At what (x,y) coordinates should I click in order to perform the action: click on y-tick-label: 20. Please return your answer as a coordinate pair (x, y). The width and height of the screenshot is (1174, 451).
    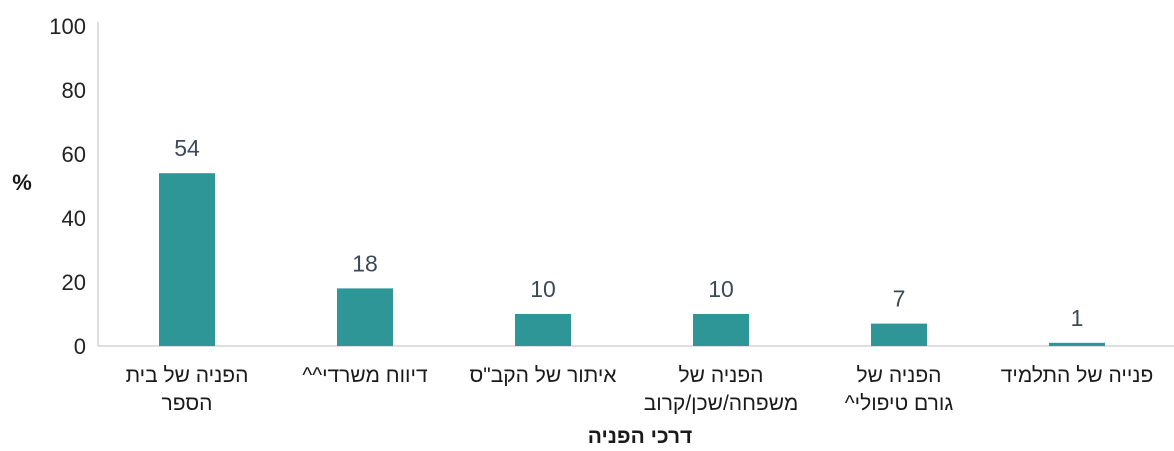
    Looking at the image, I should click on (74, 282).